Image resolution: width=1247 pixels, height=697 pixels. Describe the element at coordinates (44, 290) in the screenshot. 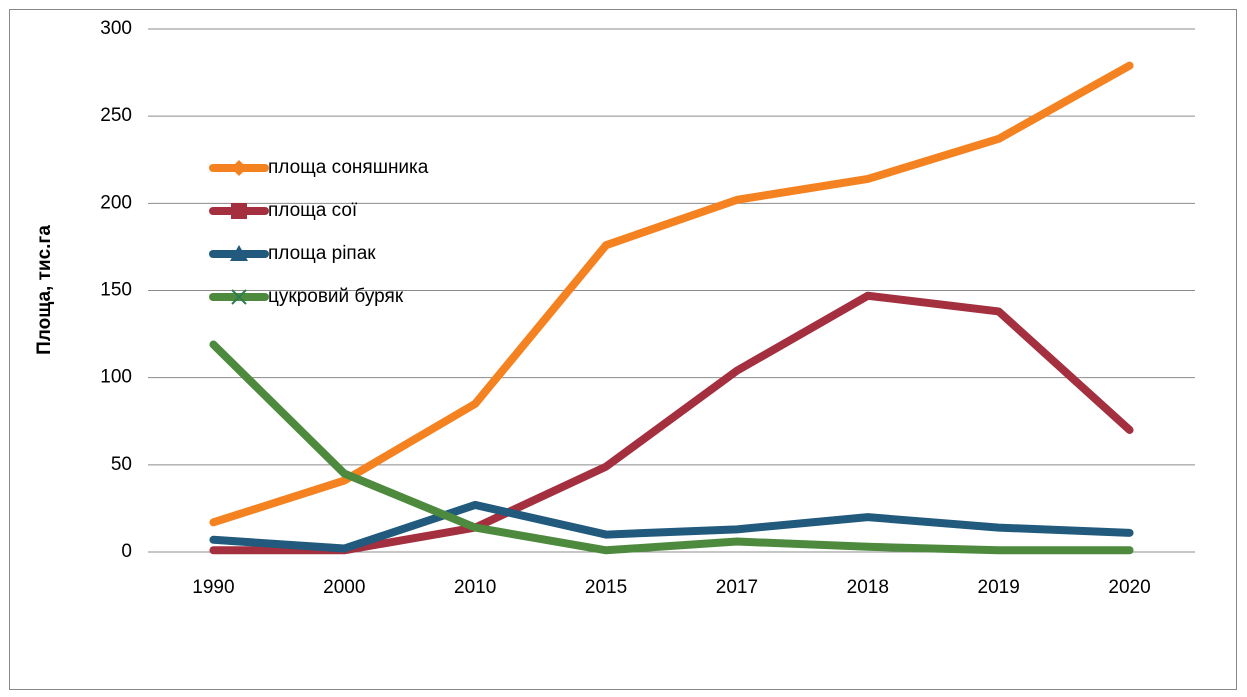

I see `y-axis-label: Площа, тис.га` at that location.